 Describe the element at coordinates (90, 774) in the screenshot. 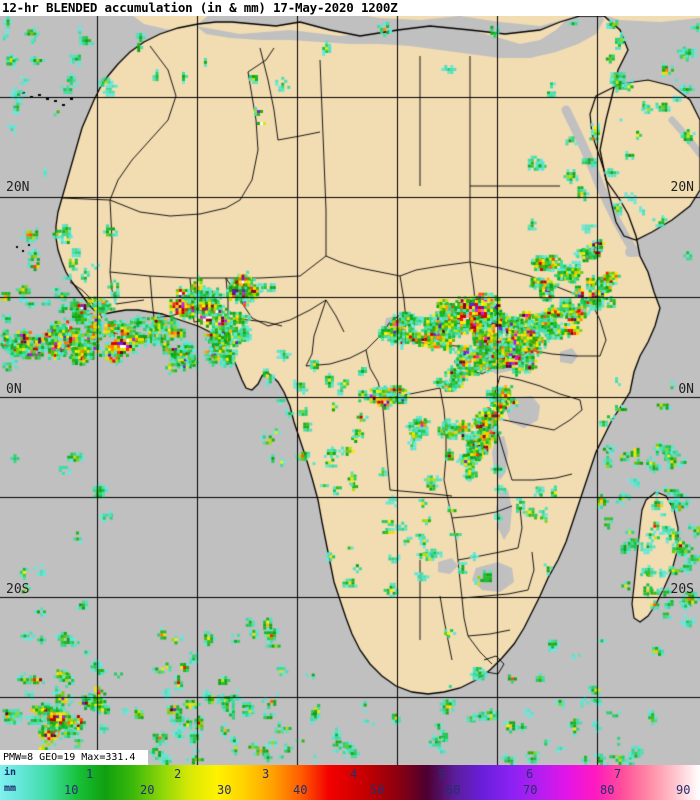

I see `colorbar-tick-in-1: 1` at that location.